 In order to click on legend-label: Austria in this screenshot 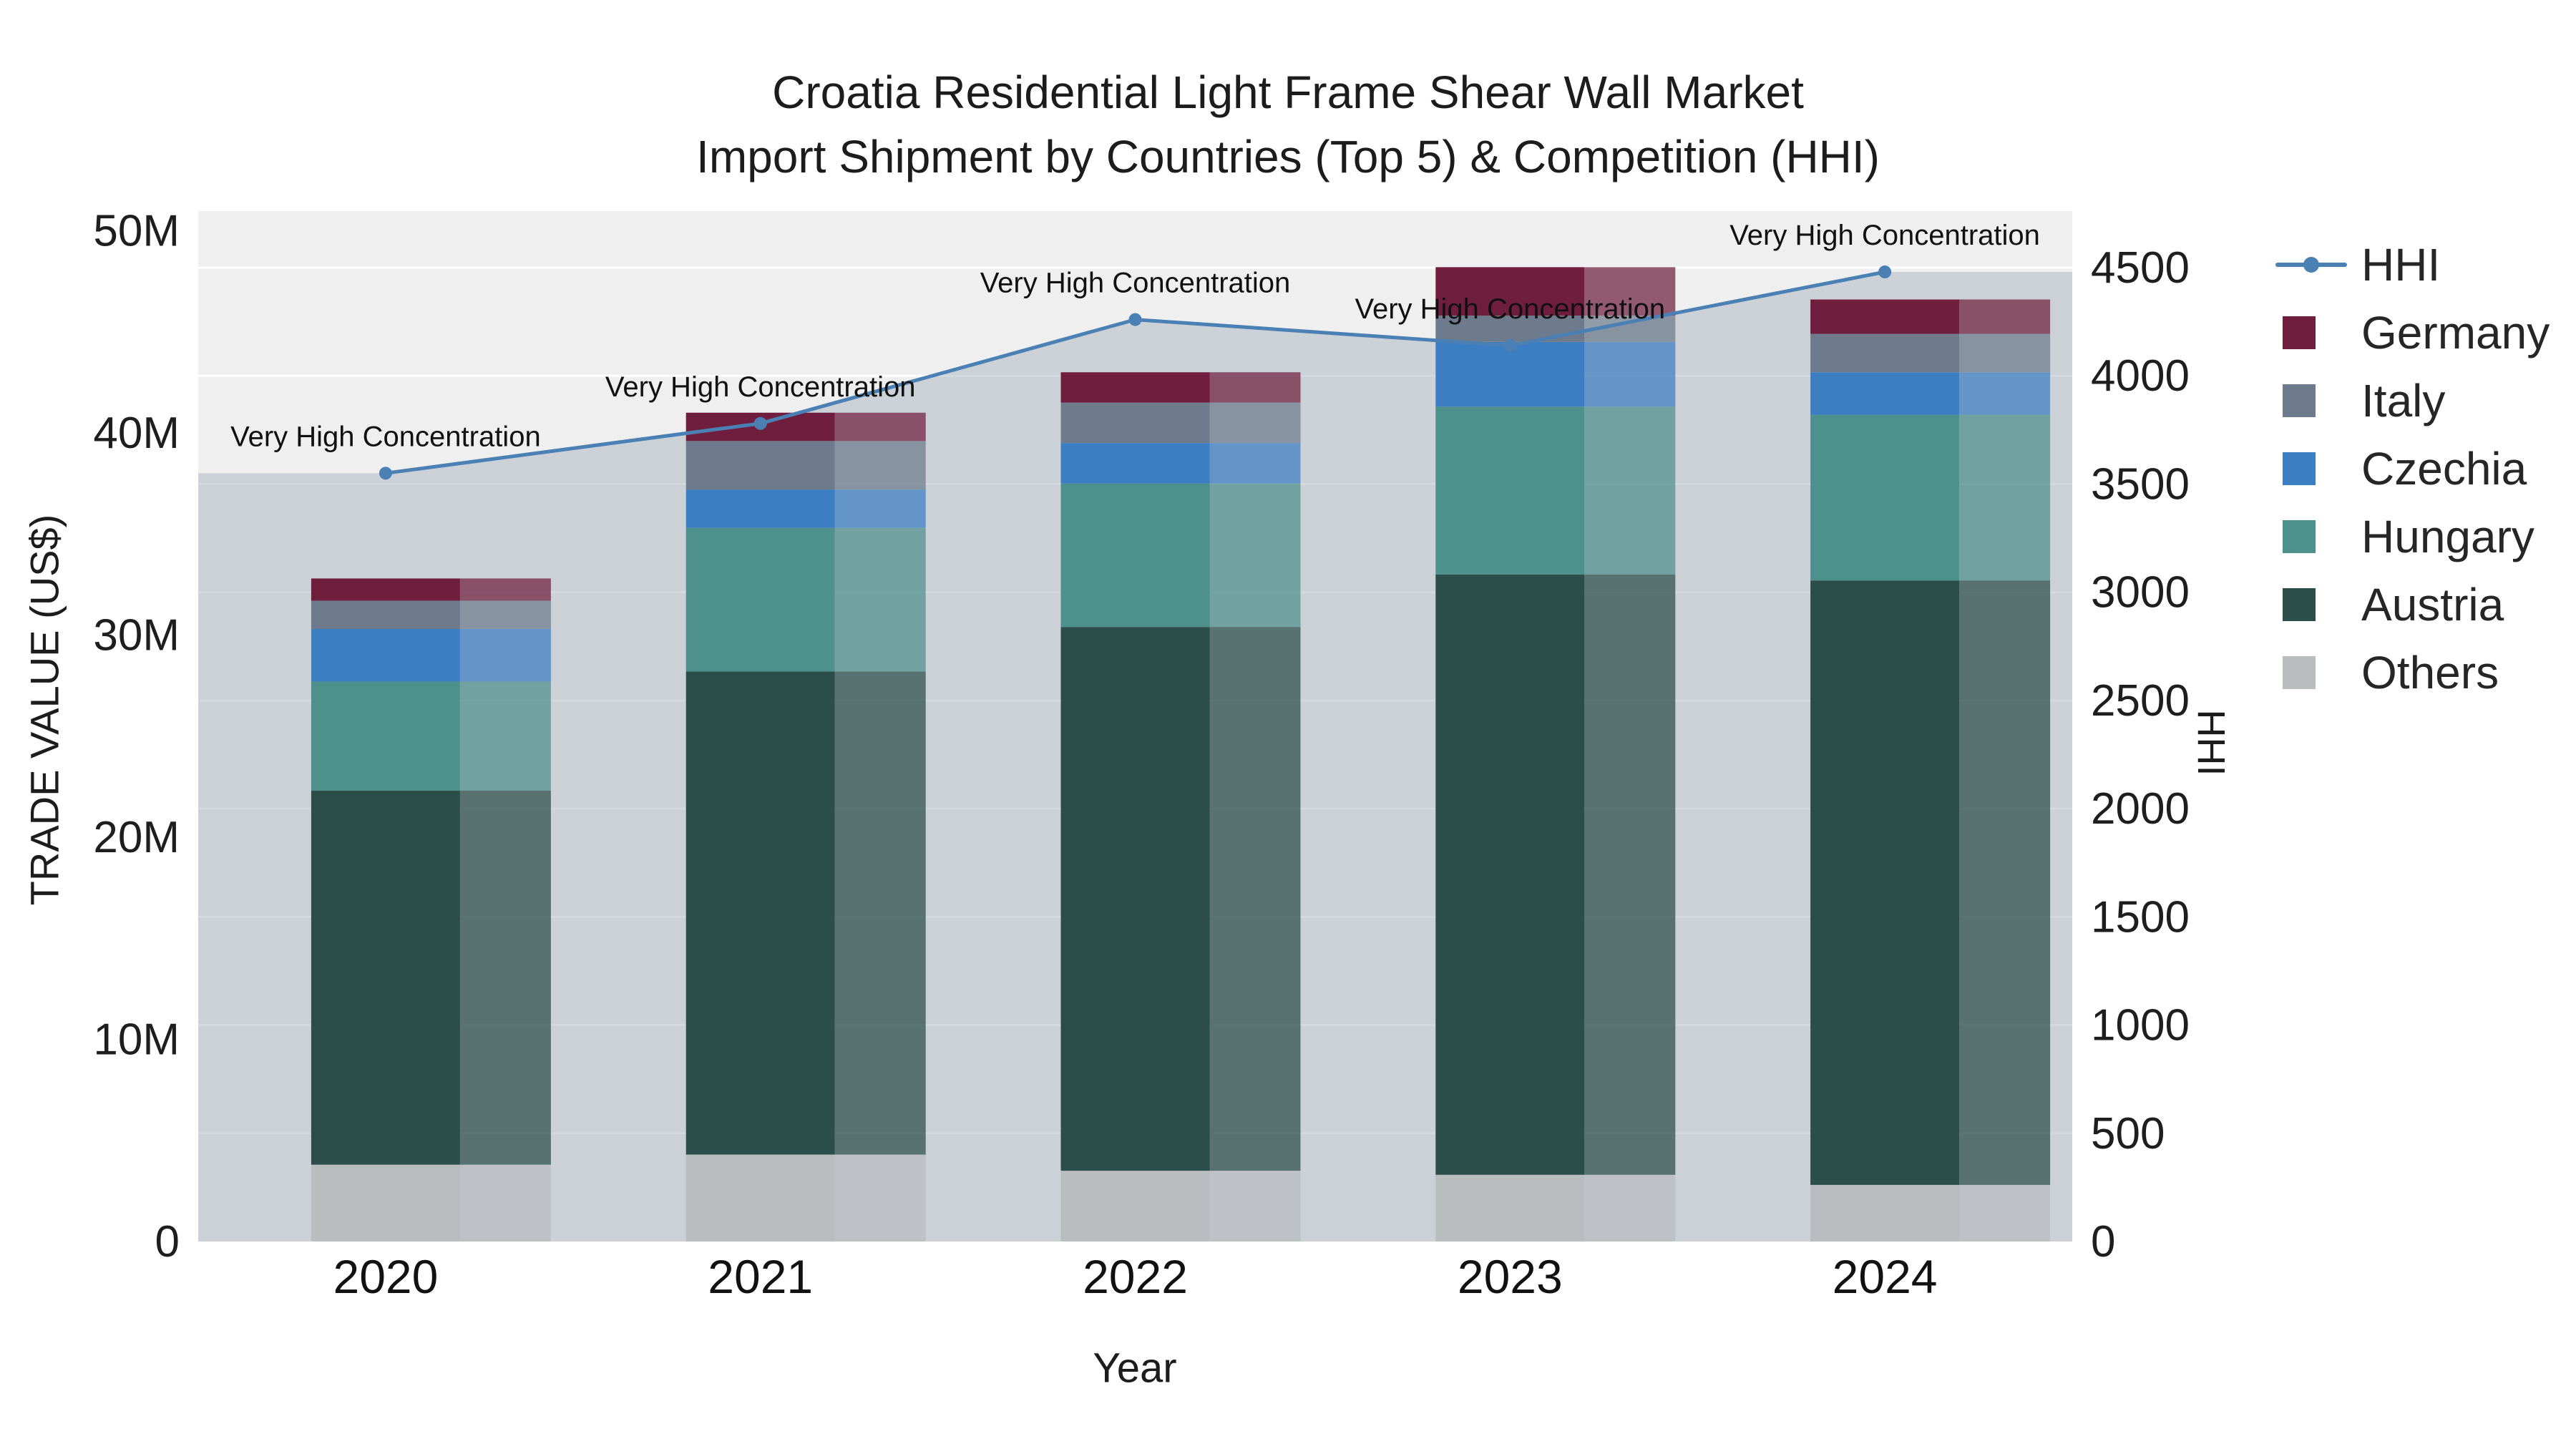, I will do `click(2432, 604)`.